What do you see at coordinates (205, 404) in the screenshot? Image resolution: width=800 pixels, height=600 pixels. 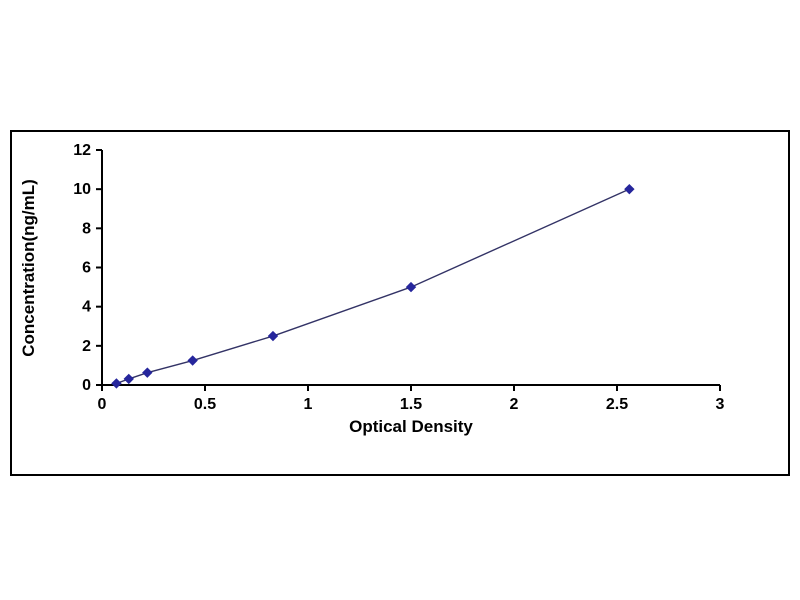 I see `x-tick-label: 0.5` at bounding box center [205, 404].